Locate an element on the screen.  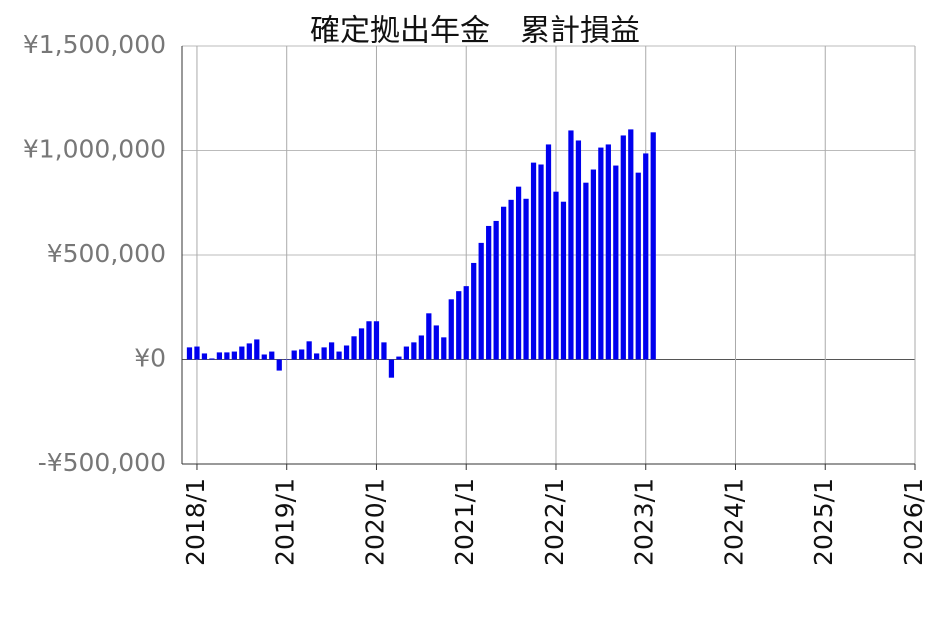
y-tick-label: -¥500,000 is located at coordinates (102, 462).